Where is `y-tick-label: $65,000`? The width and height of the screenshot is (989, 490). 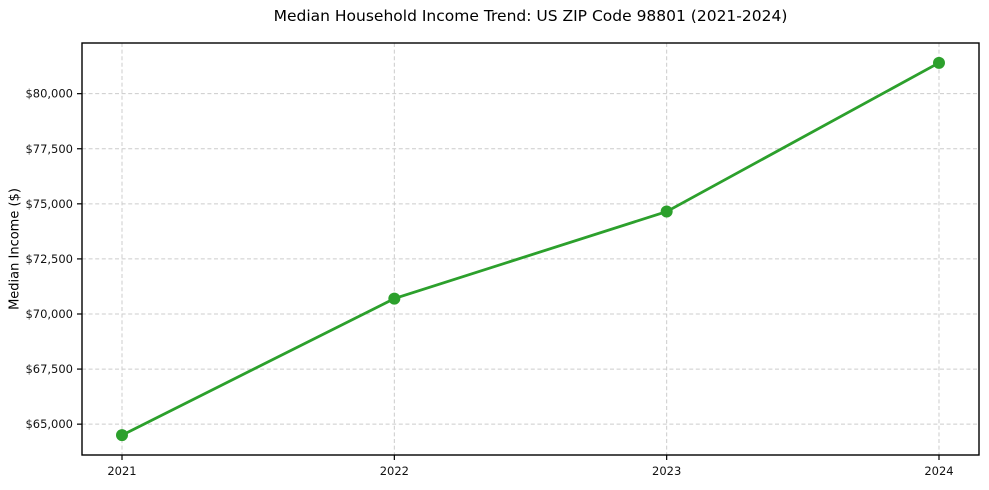 y-tick-label: $65,000 is located at coordinates (49, 424).